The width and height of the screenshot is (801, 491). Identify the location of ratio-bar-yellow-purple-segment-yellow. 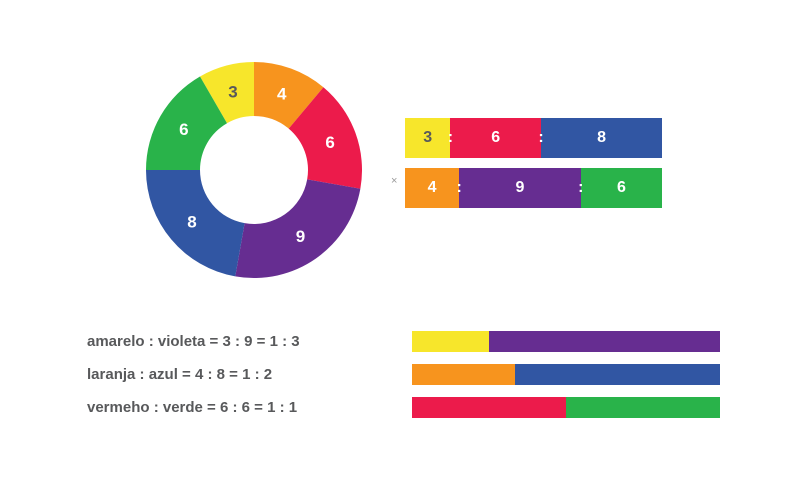
(450, 341).